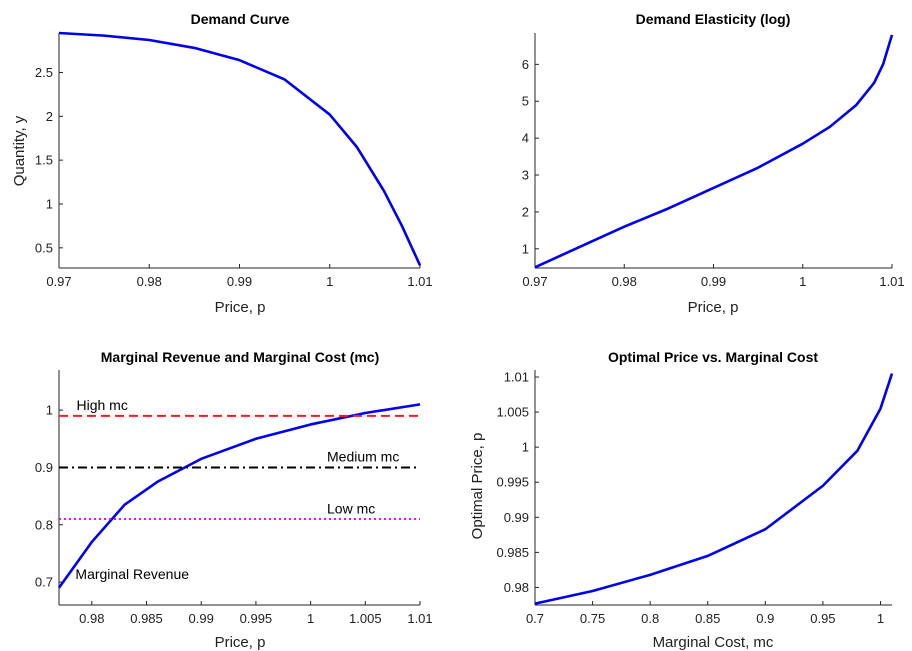 Image resolution: width=912 pixels, height=651 pixels. I want to click on x-tick-label: 0.95, so click(822, 618).